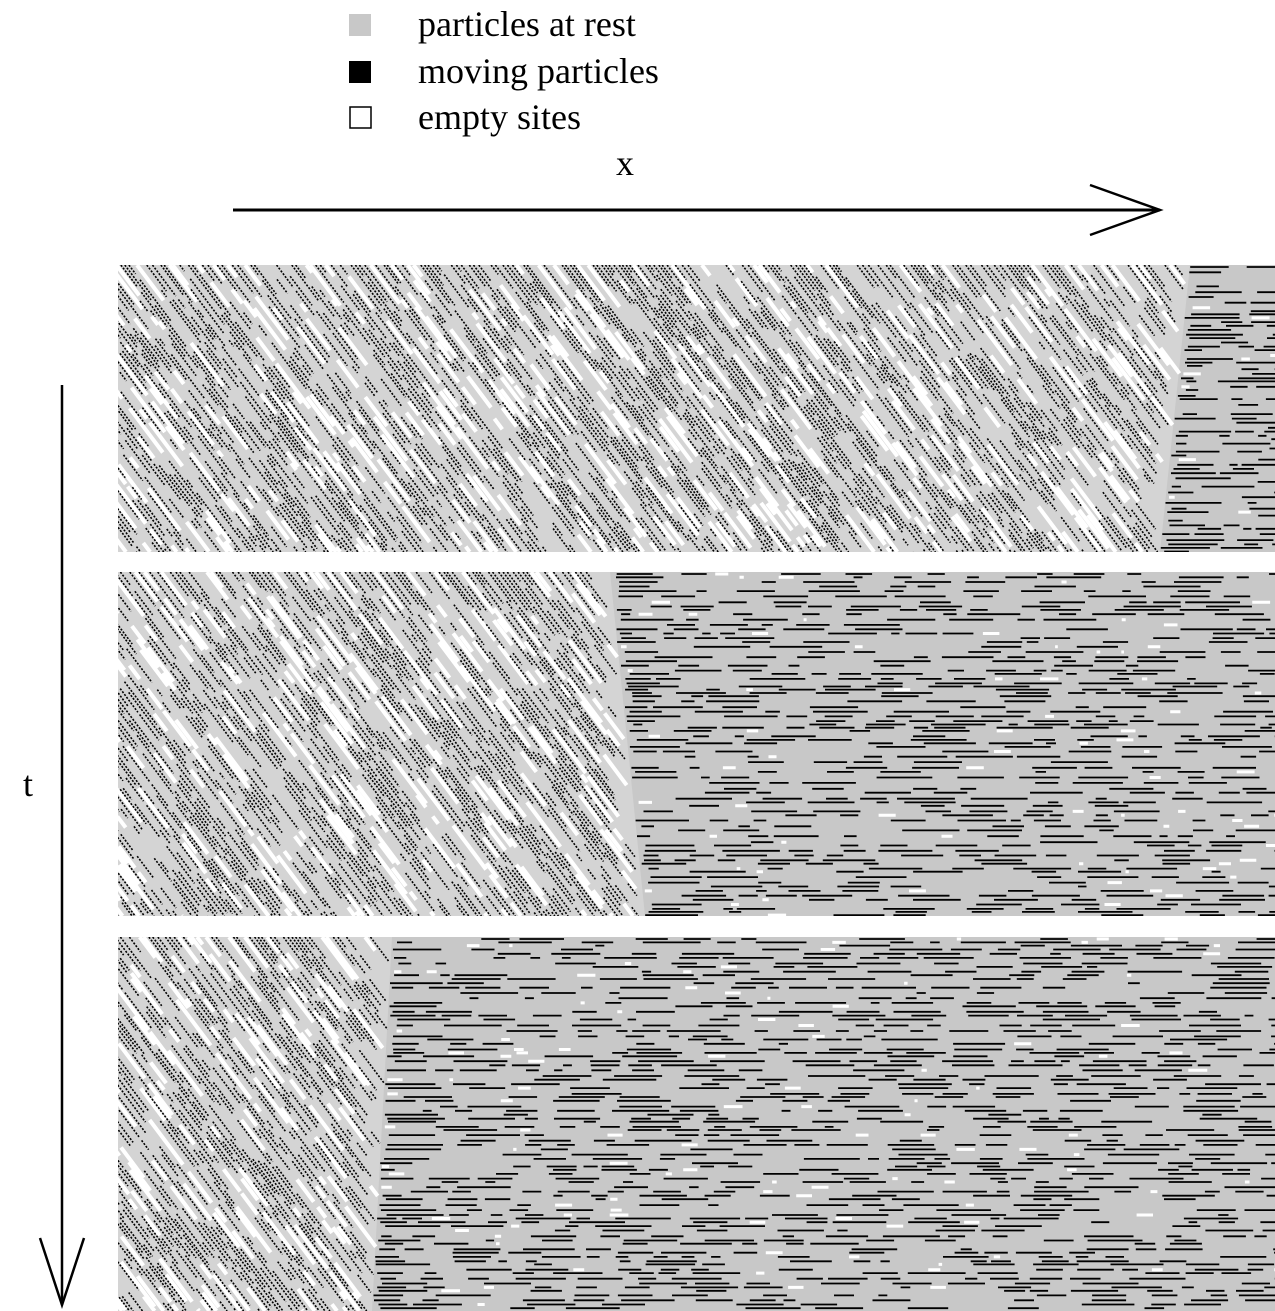  I want to click on x-axis-label: x, so click(625, 163).